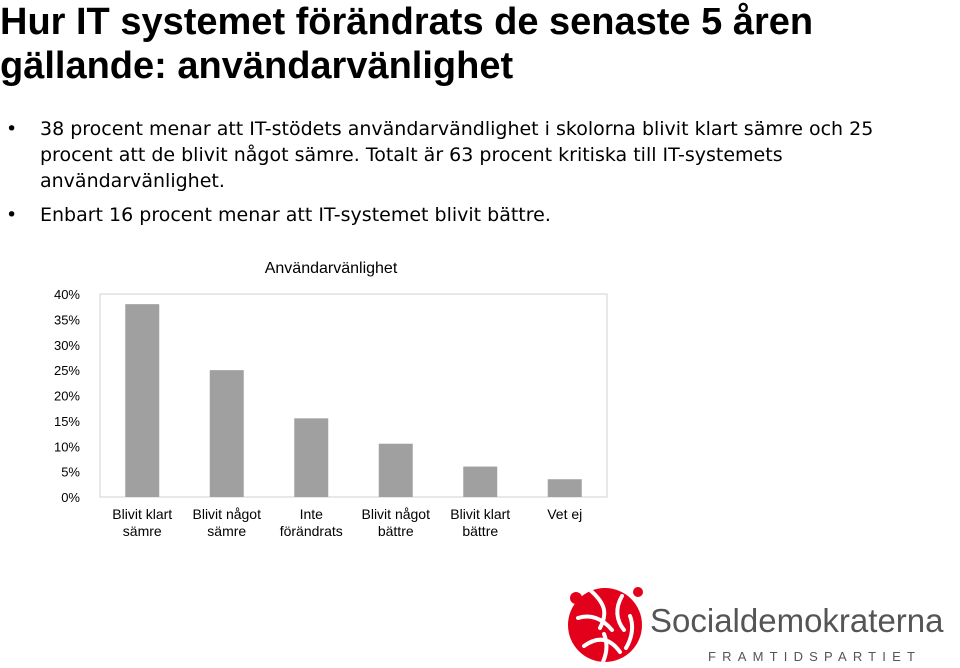 Image resolution: width=960 pixels, height=668 pixels. I want to click on y-tick-label: 40%, so click(67, 294).